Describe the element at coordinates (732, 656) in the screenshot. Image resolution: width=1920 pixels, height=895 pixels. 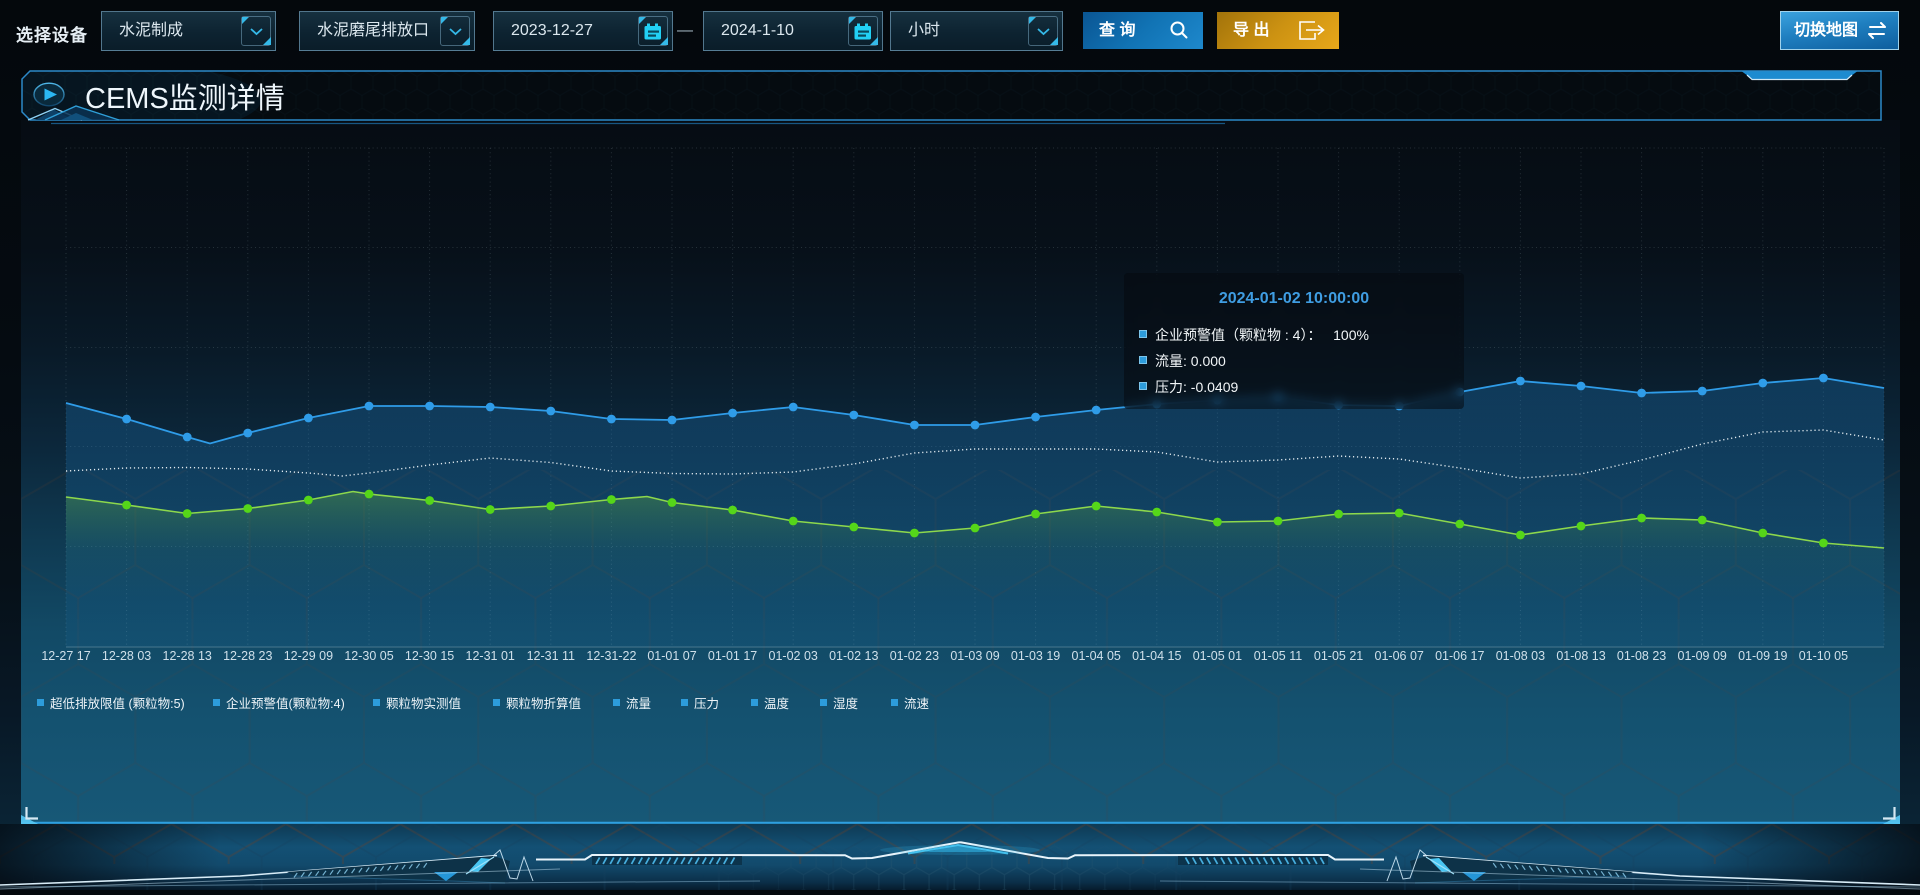
I see `svg-text: 01-01 17` at that location.